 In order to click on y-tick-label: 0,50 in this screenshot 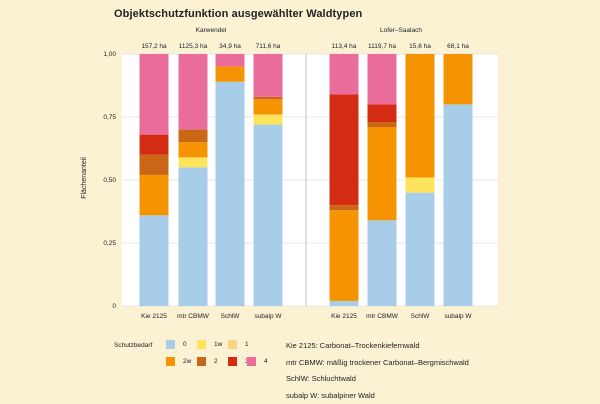, I will do `click(109, 180)`.